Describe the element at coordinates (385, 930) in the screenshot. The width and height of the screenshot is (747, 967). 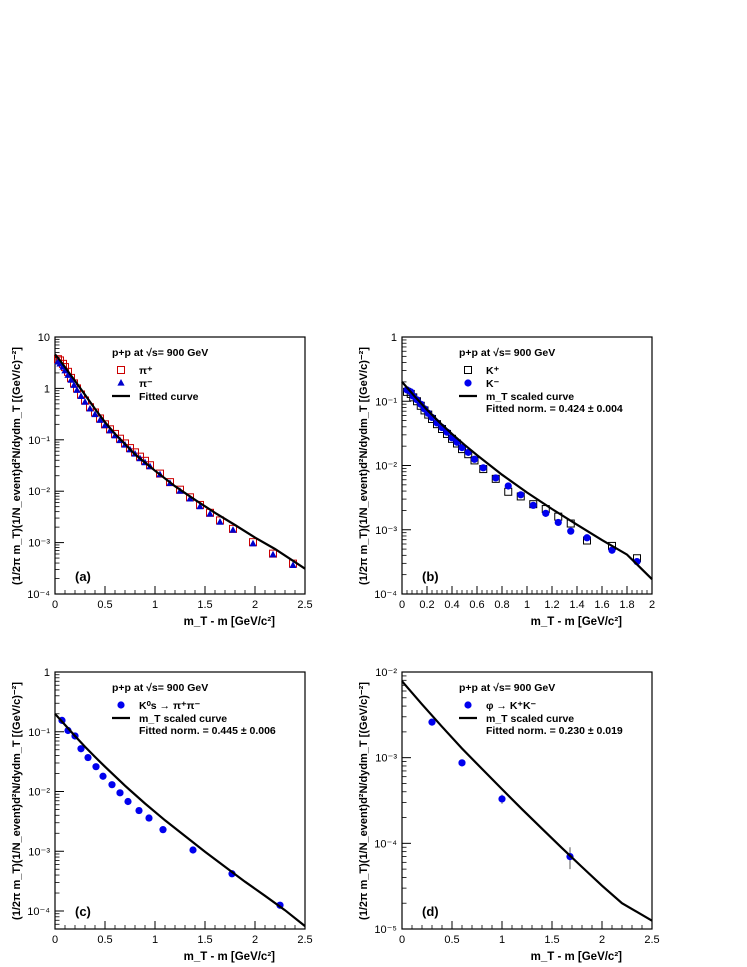
I see `y-tick-label: 10⁻⁵` at that location.